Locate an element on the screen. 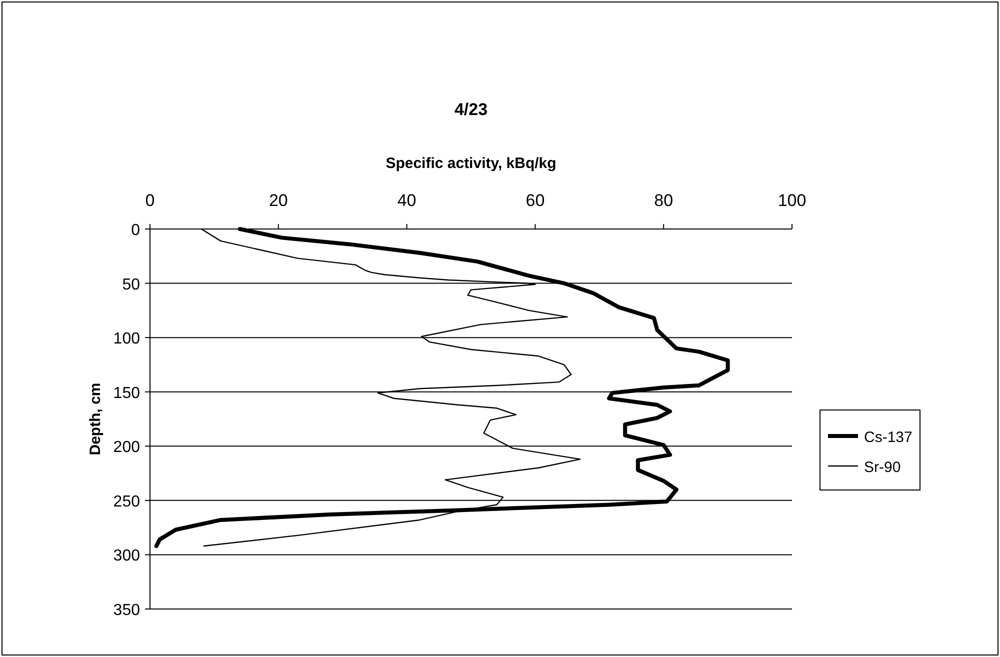  y-tick-label: 0 is located at coordinates (135, 230).